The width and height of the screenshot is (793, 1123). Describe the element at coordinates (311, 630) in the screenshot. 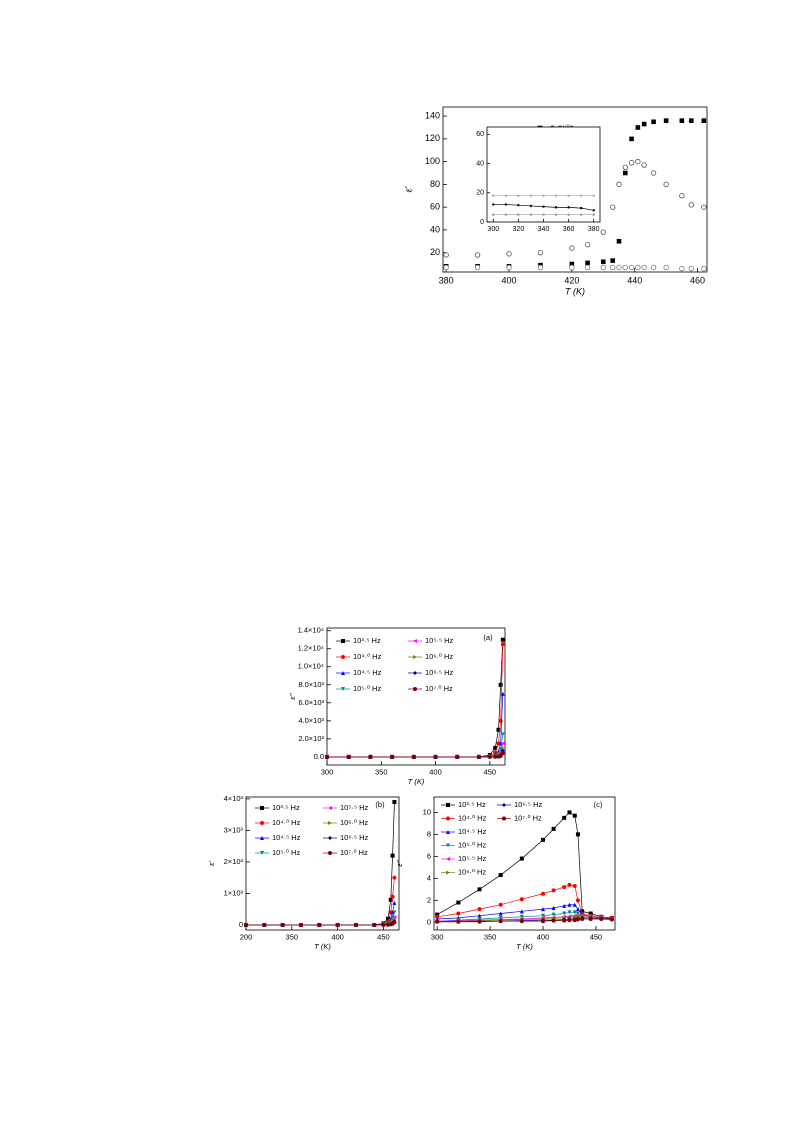

I see `y-tick-label: 1.4×10⁴` at that location.